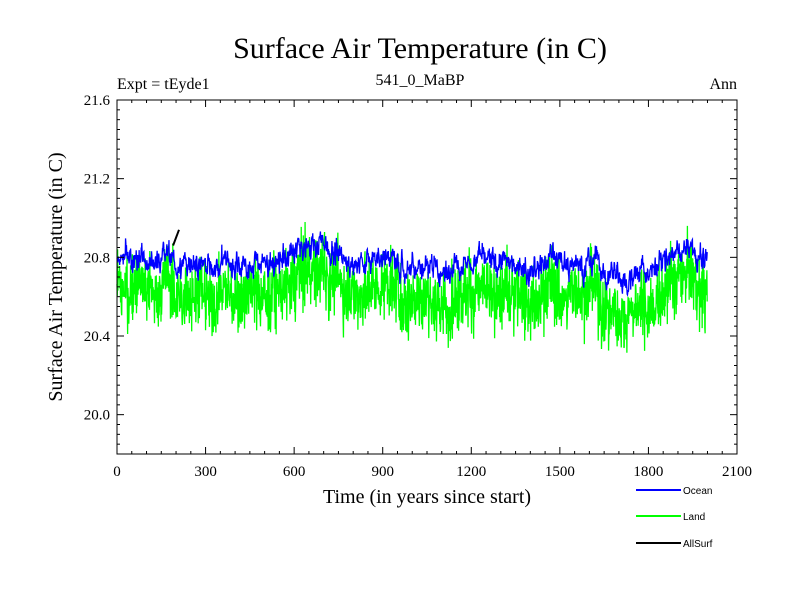 Image resolution: width=800 pixels, height=600 pixels. Describe the element at coordinates (420, 80) in the screenshot. I see `chart-subtitle: 541_0_MaBP` at that location.